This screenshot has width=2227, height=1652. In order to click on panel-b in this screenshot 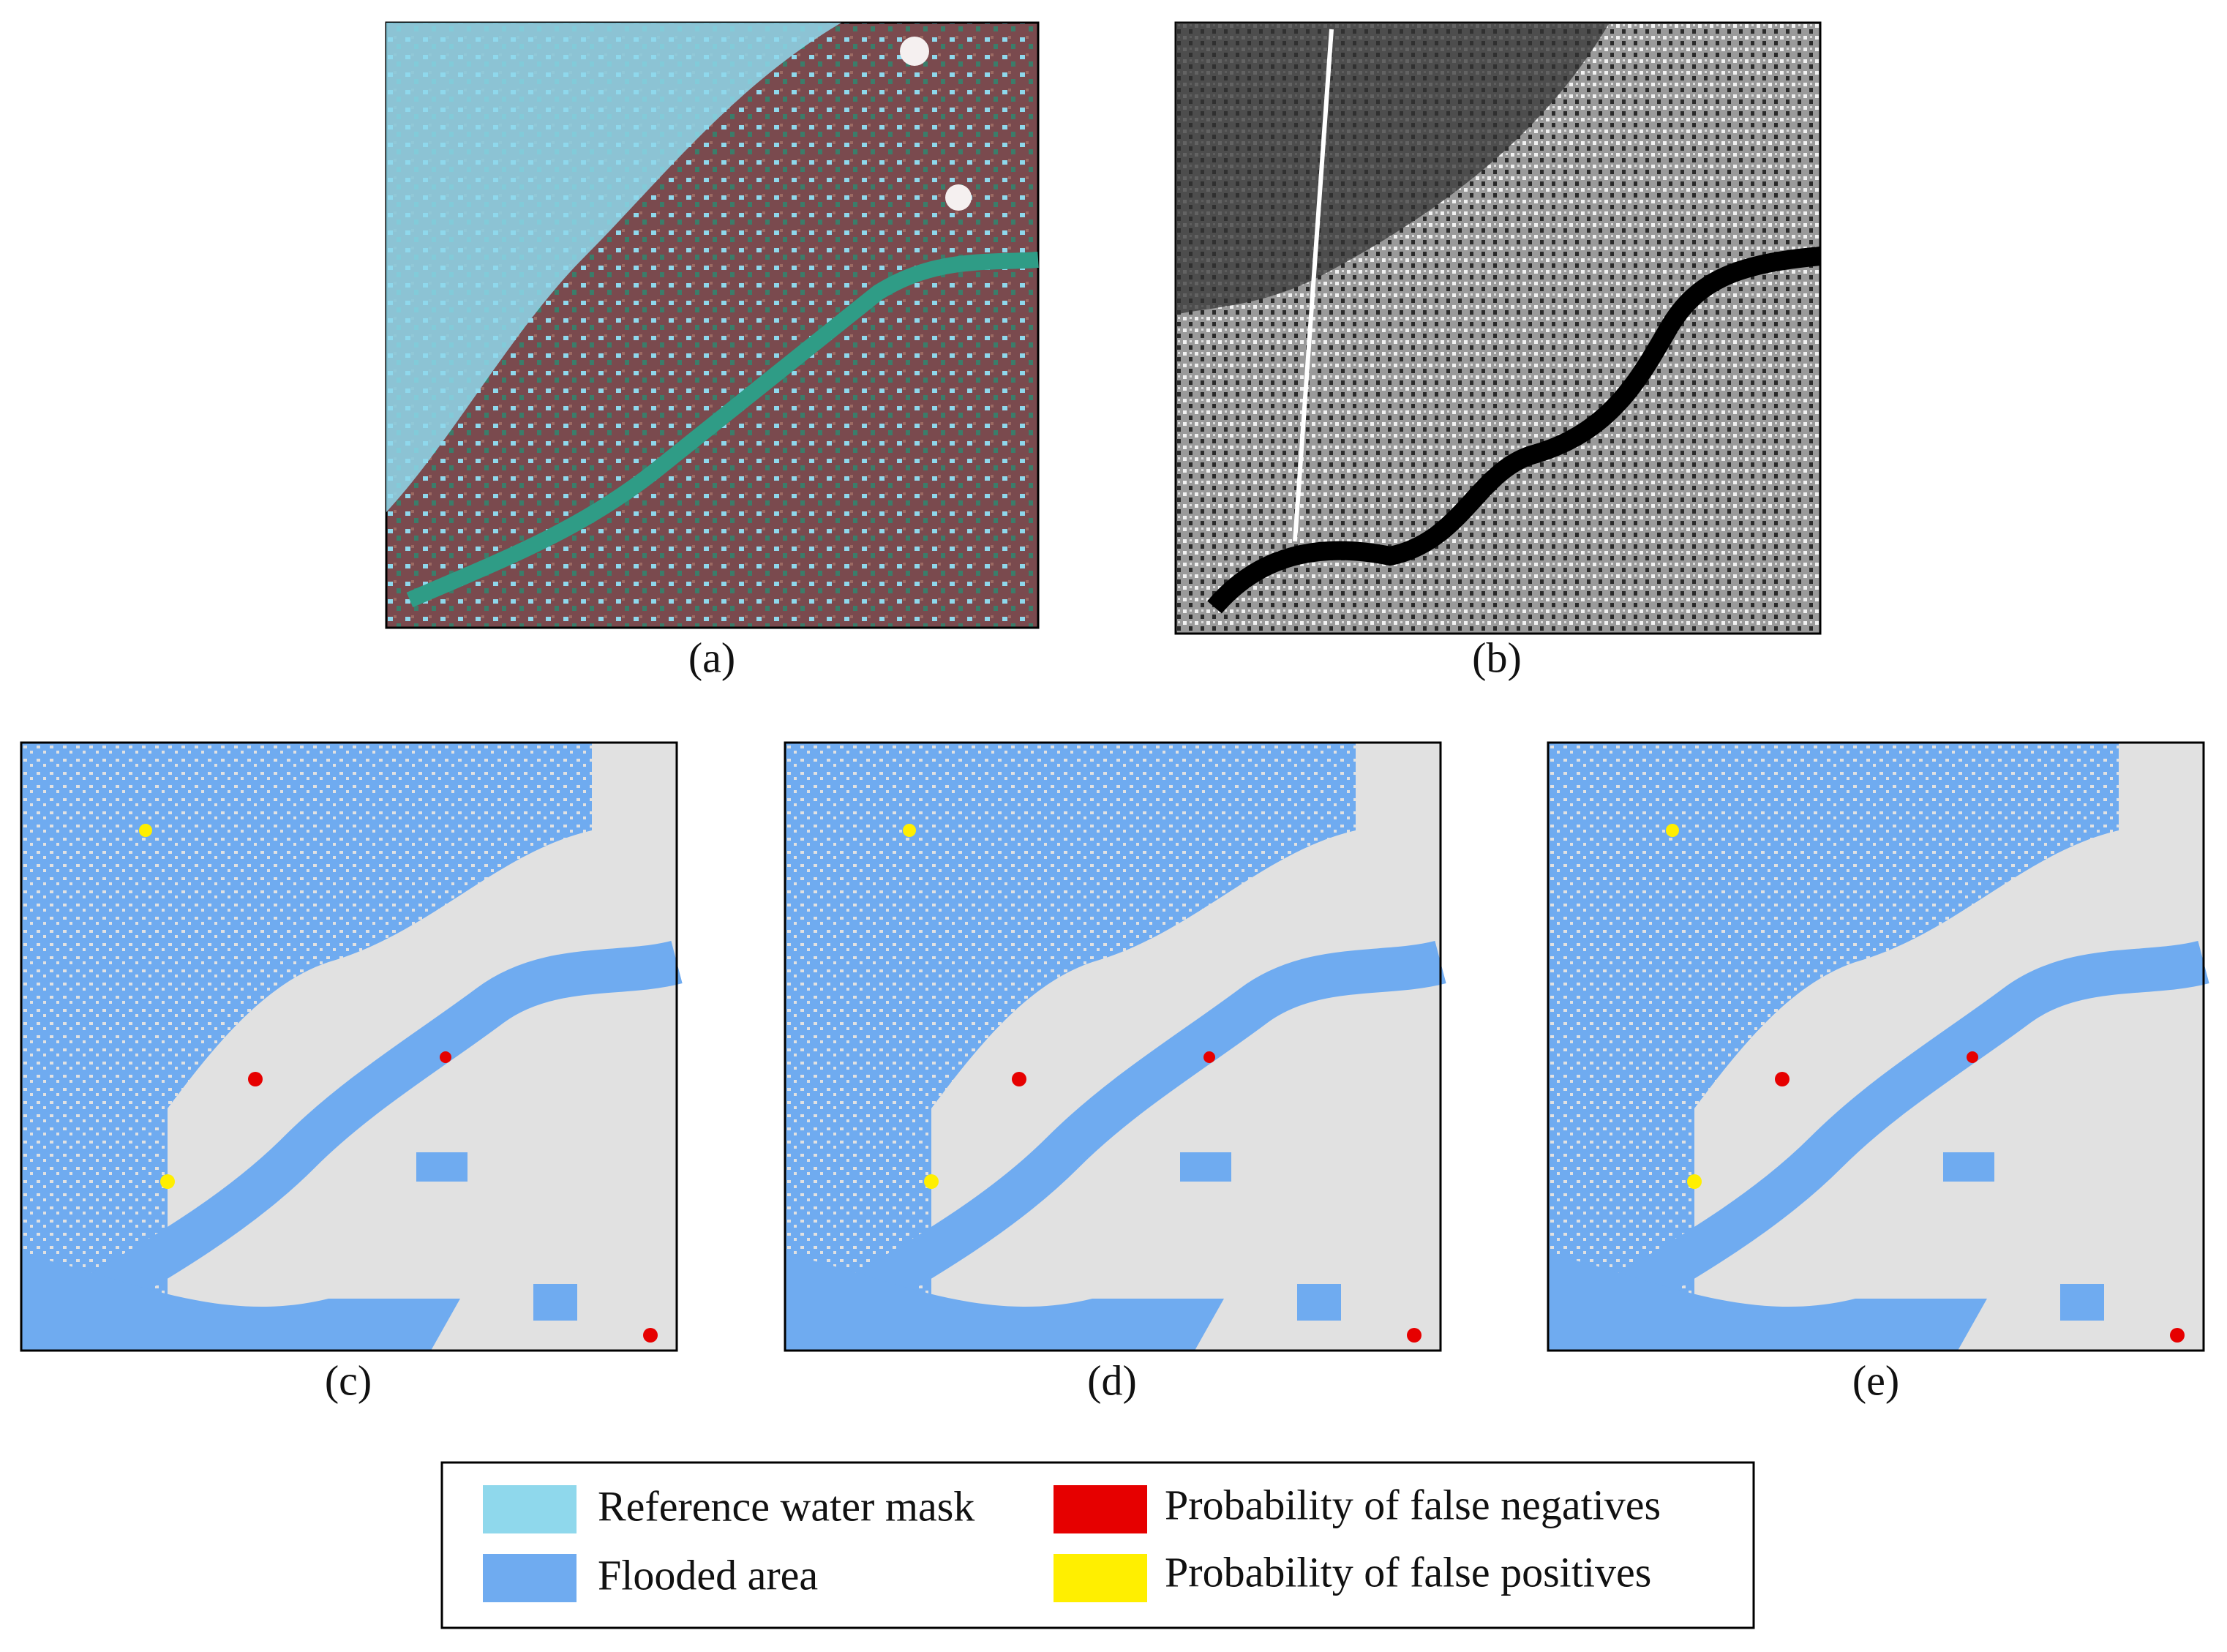, I will do `click(1498, 328)`.